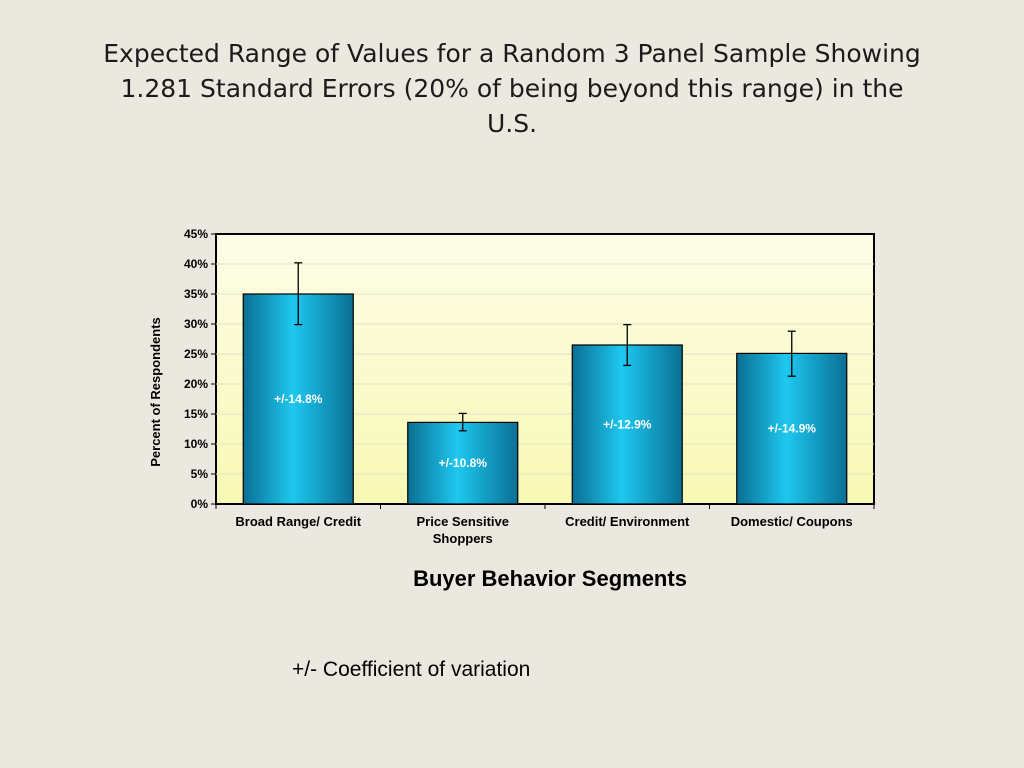  Describe the element at coordinates (792, 521) in the screenshot. I see `x-tick-label: Domestic/ Coupons` at that location.